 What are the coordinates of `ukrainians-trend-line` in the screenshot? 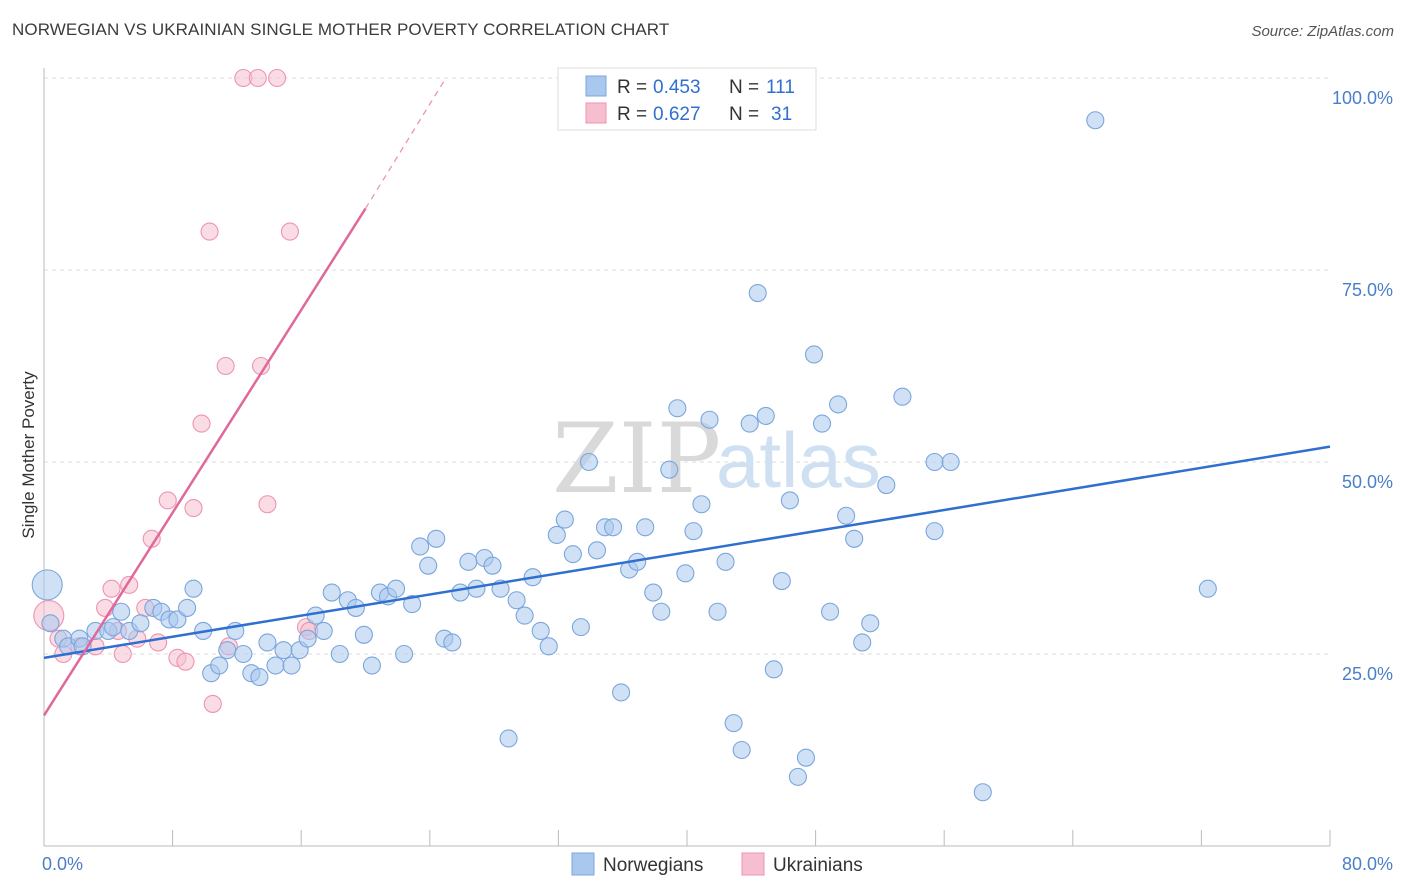 It's located at (204, 462).